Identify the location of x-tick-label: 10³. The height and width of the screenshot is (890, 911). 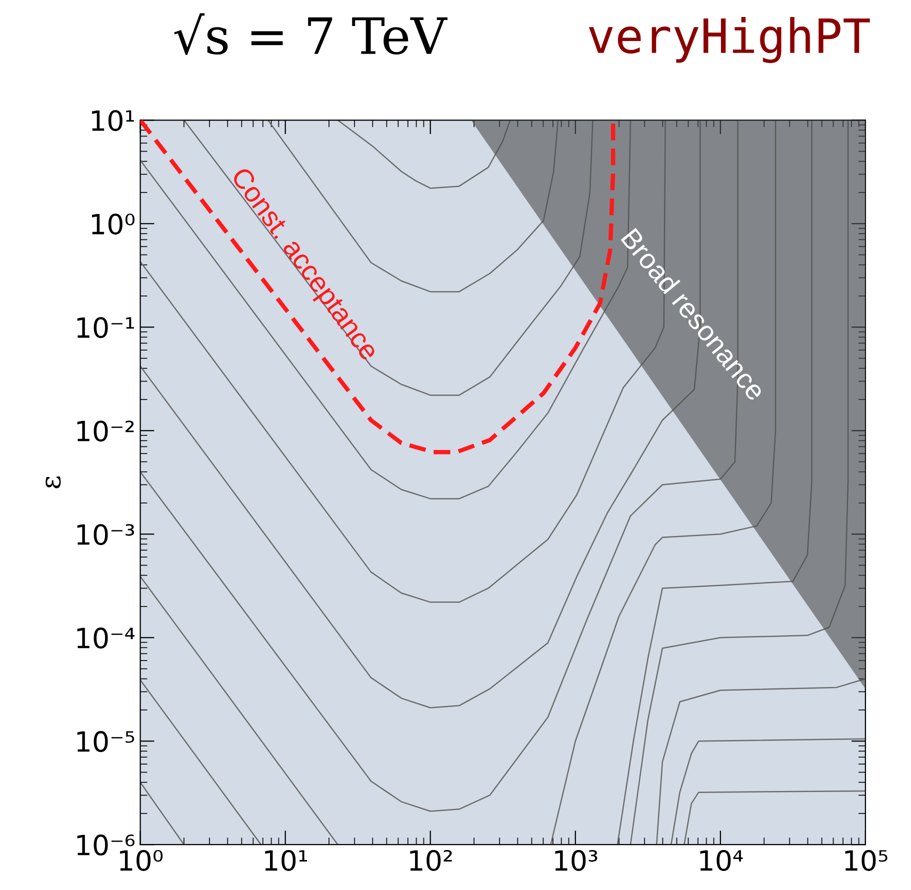
(576, 860).